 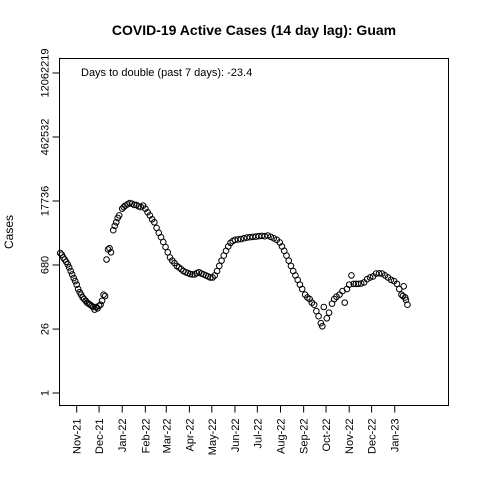 What do you see at coordinates (327, 435) in the screenshot?
I see `x-tick-label: Oct-22` at bounding box center [327, 435].